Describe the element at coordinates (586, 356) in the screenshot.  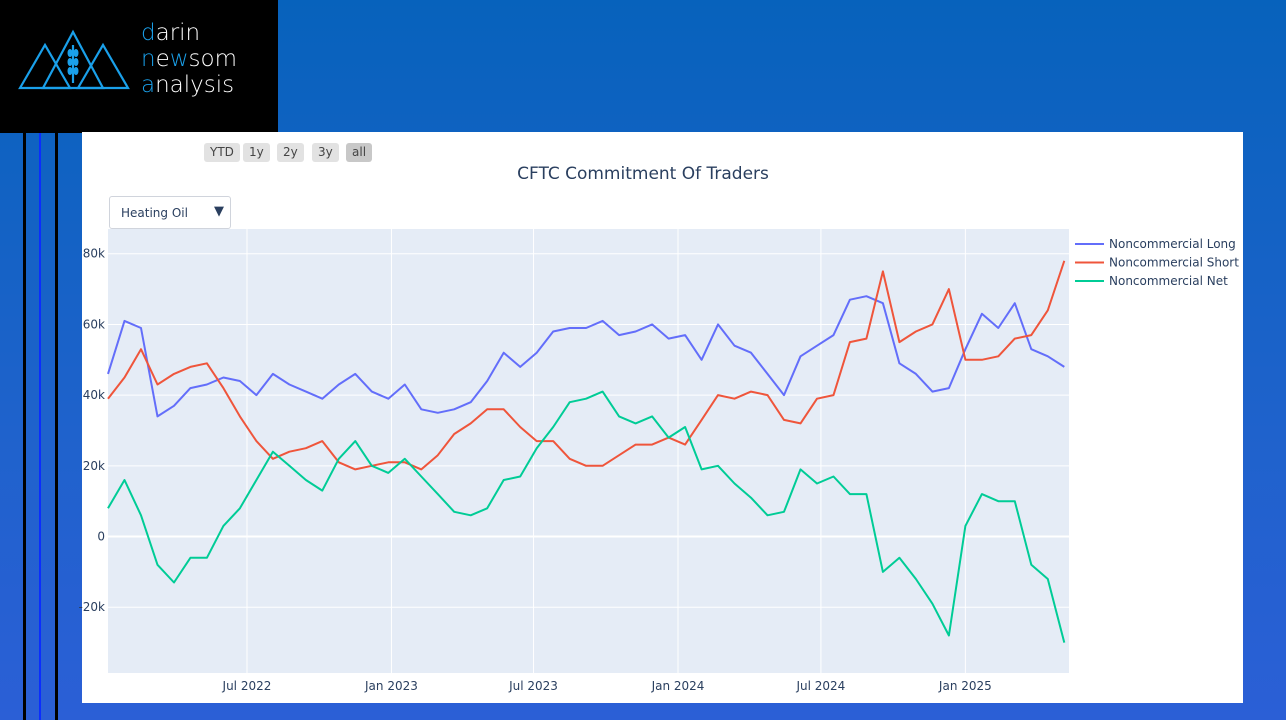
I see `series-line-long` at that location.